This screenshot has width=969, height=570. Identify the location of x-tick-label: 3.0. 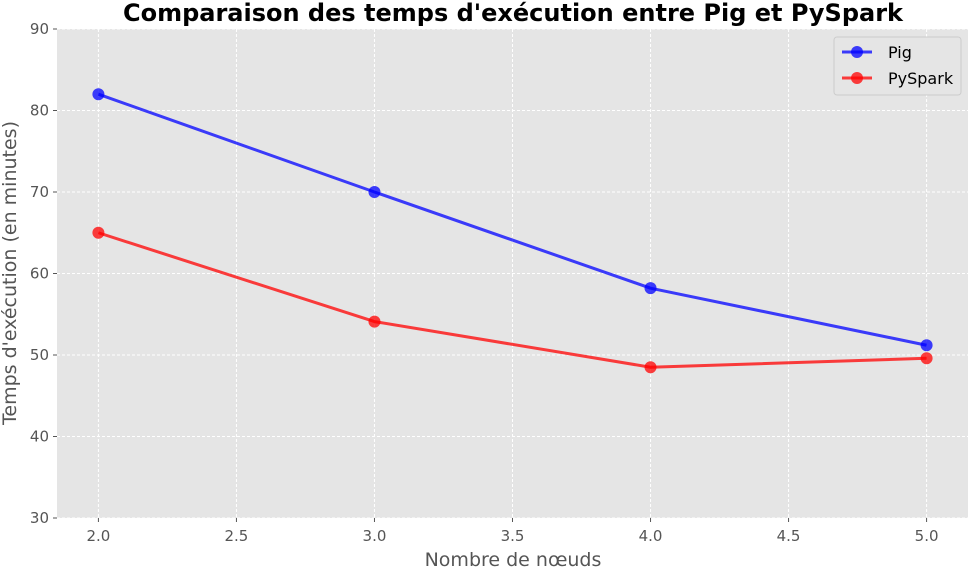
(375, 536).